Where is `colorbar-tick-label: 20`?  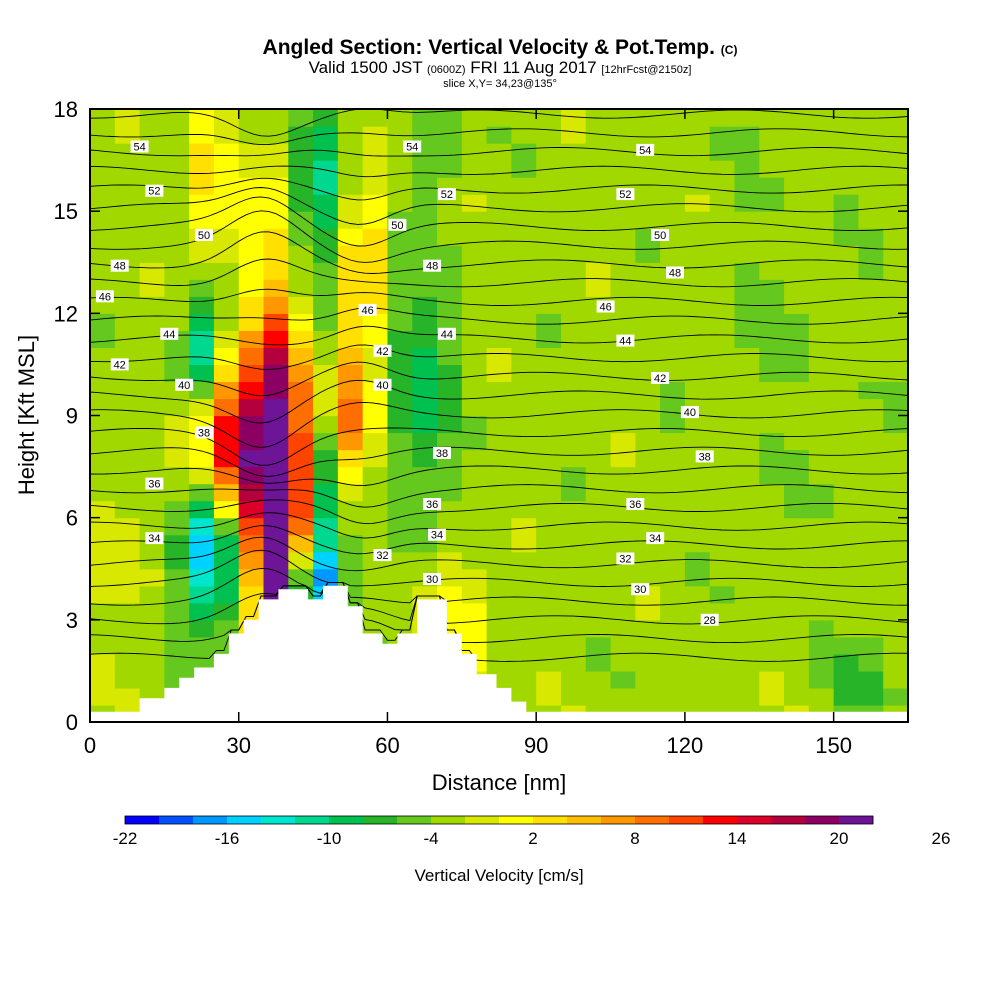 colorbar-tick-label: 20 is located at coordinates (839, 838).